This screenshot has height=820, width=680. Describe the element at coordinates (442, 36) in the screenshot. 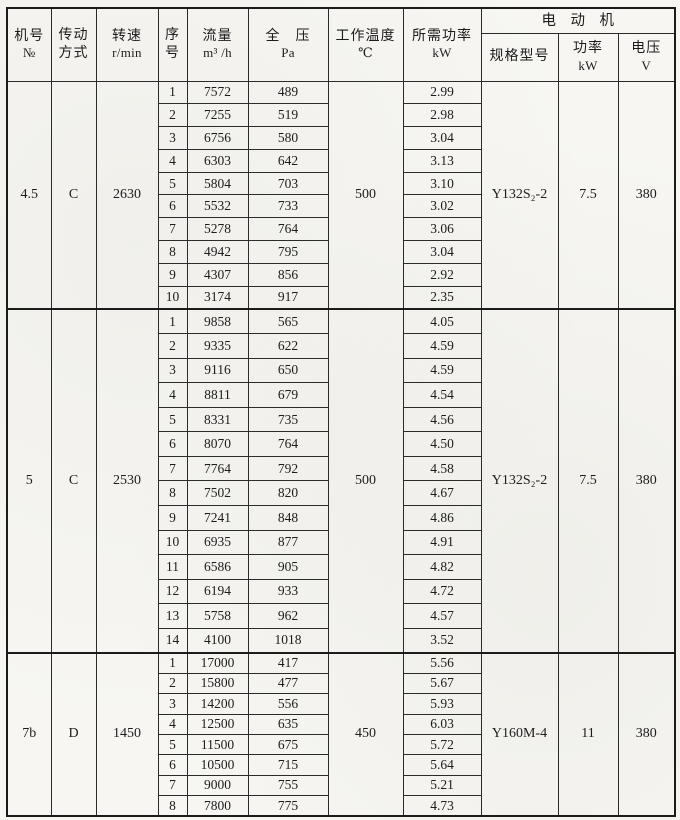

I see `header-label: 所需功率` at that location.